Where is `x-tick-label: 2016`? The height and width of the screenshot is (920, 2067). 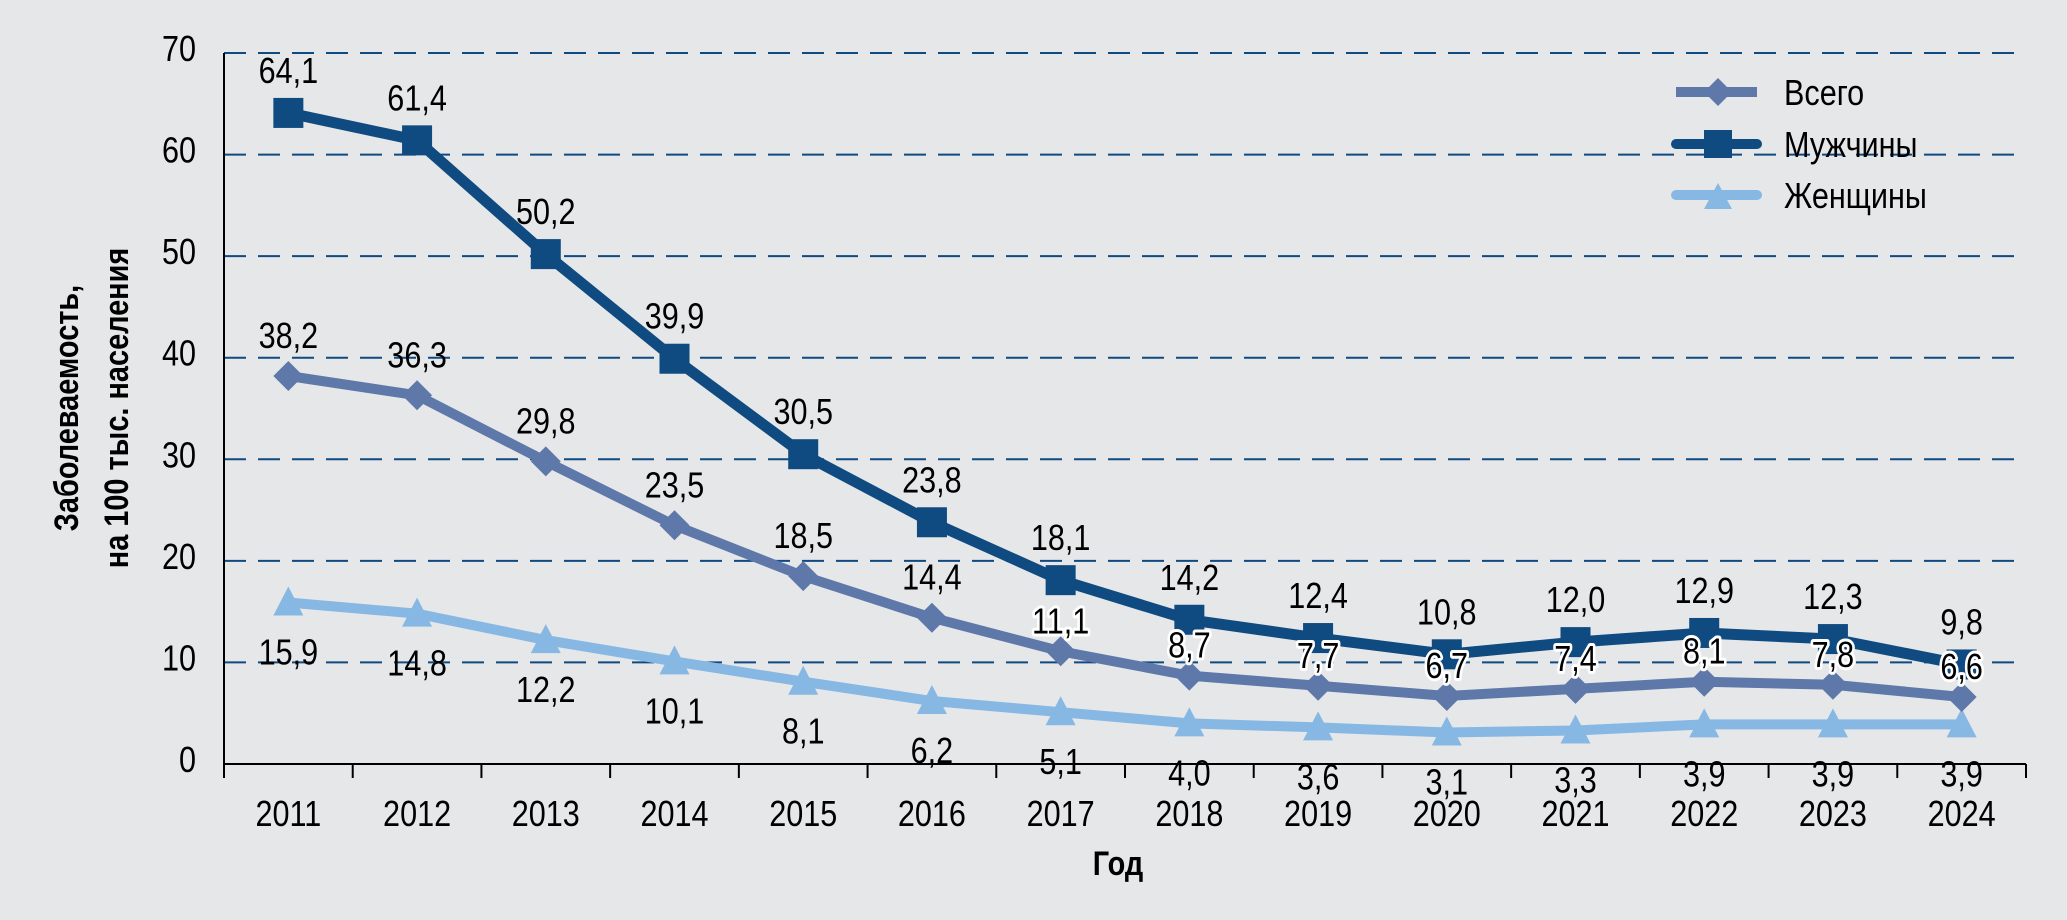
x-tick-label: 2016 is located at coordinates (932, 815).